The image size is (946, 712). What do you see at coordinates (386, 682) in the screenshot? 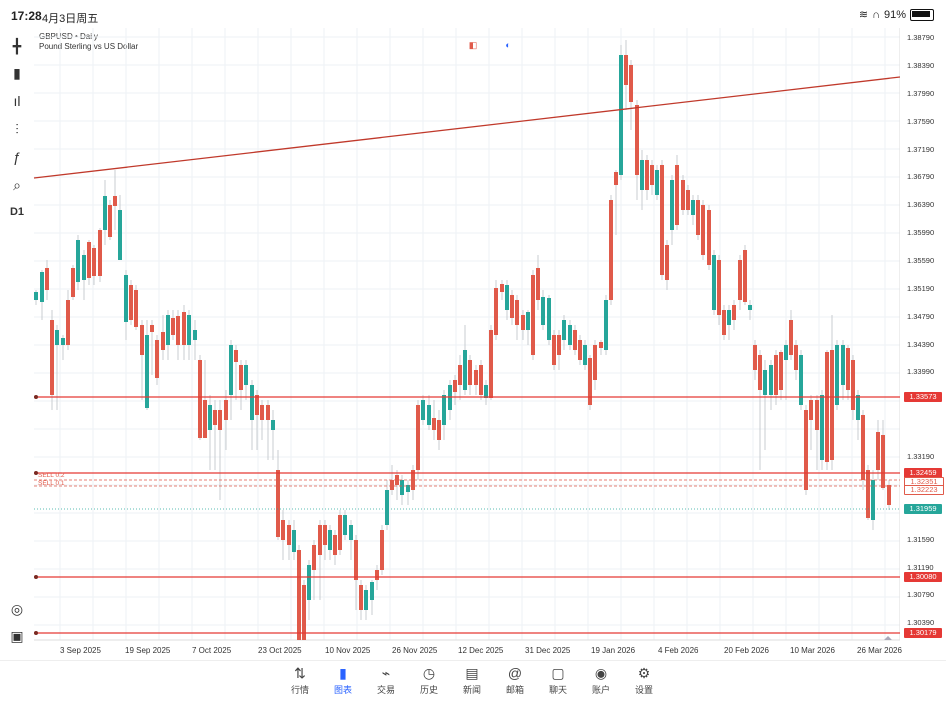
I see `tab-trade: ⌁ 交易` at bounding box center [386, 682].